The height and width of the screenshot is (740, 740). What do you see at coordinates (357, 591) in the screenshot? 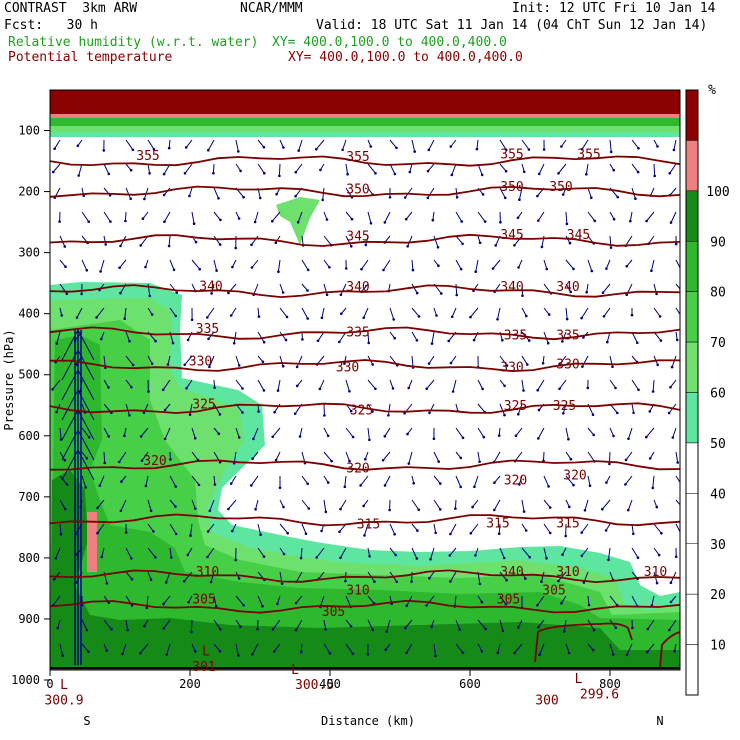
I see `theta-label: 310` at bounding box center [357, 591].